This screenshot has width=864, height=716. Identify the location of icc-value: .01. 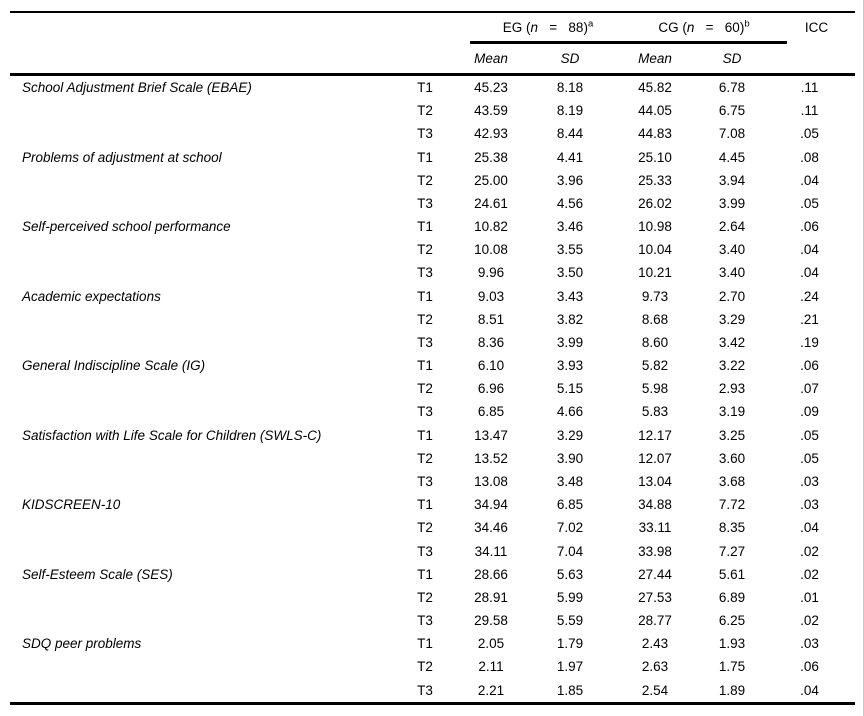
(809, 597).